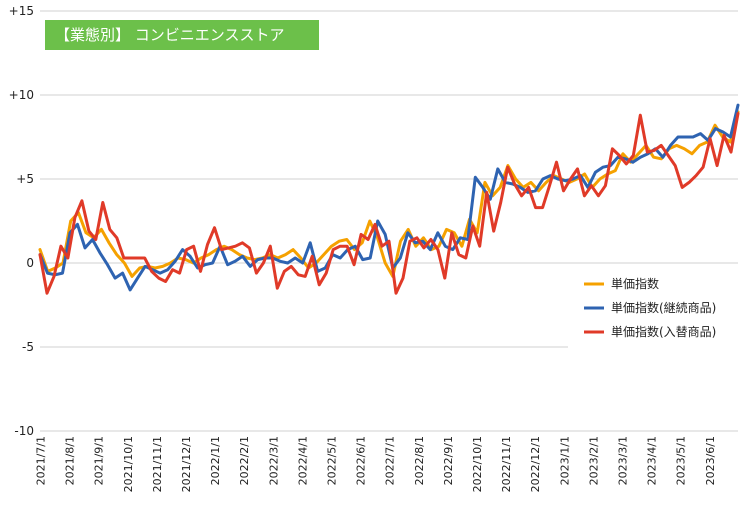 Image resolution: width=742 pixels, height=510 pixels. Describe the element at coordinates (28, 347) in the screenshot. I see `y-tick-label: -5` at that location.